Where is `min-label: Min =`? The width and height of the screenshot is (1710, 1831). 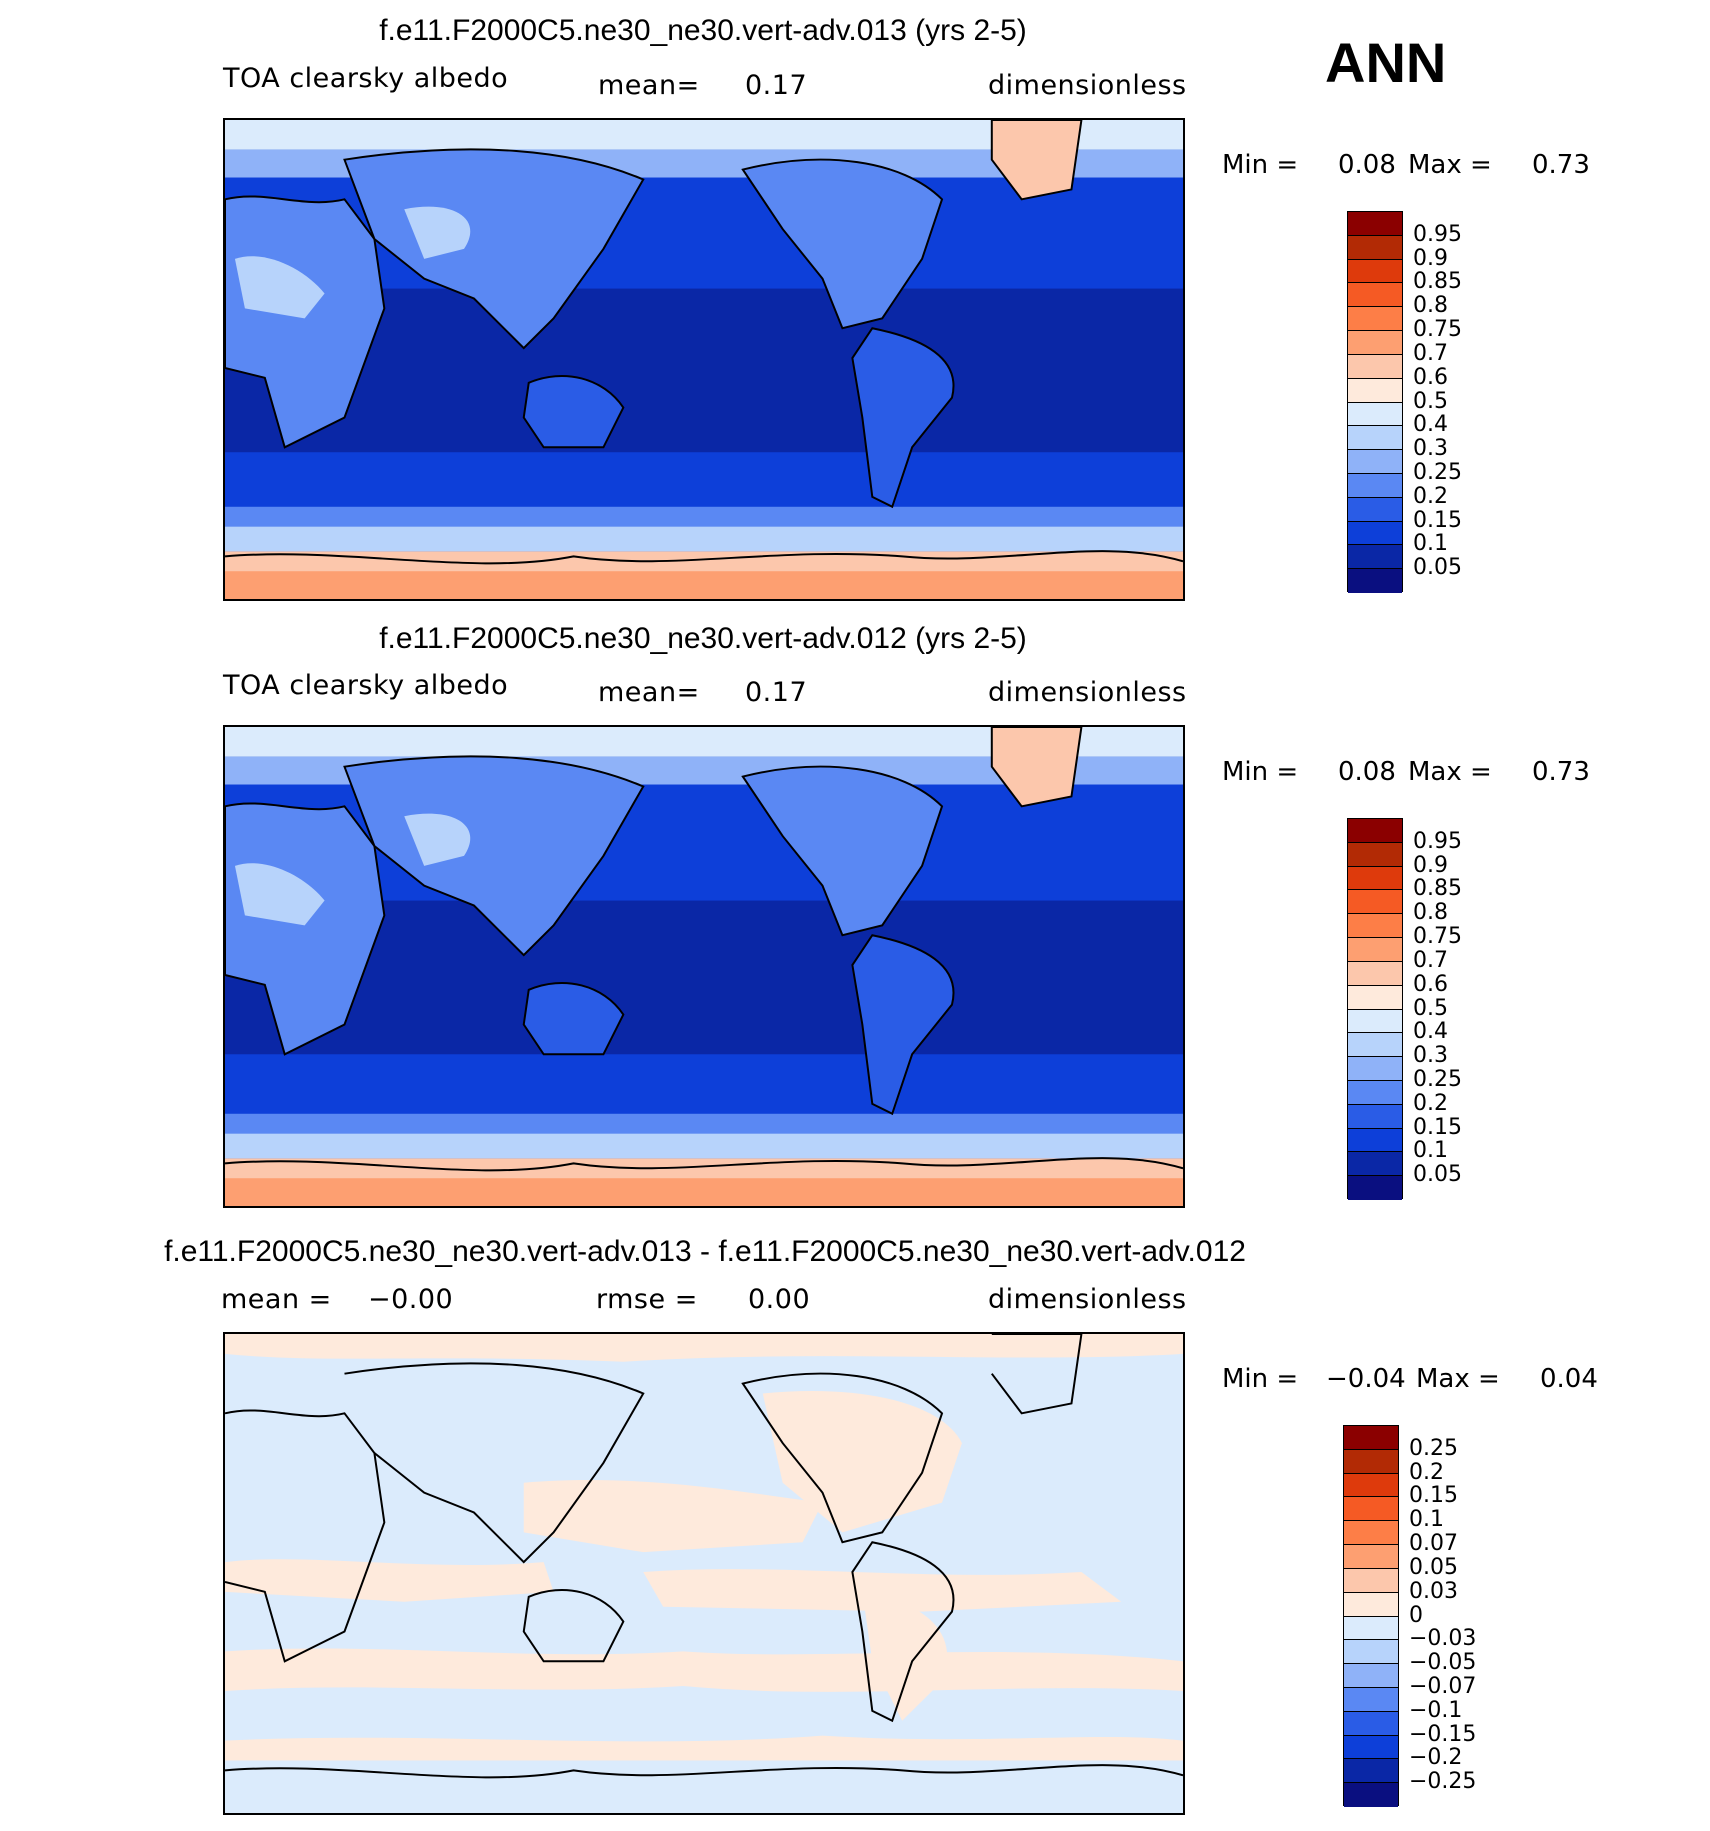 min-label: Min = is located at coordinates (1260, 1379).